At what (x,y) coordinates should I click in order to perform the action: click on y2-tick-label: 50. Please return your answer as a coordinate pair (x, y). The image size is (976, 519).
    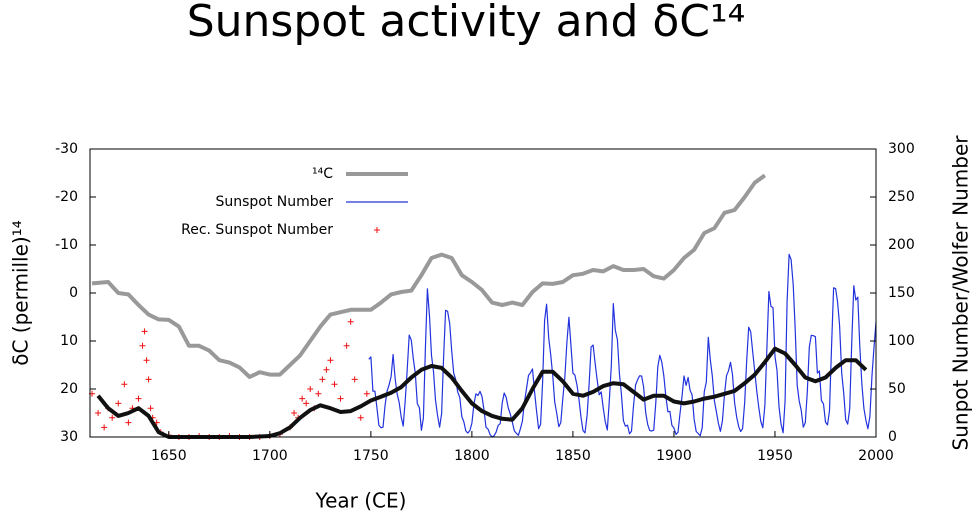
    Looking at the image, I should click on (897, 389).